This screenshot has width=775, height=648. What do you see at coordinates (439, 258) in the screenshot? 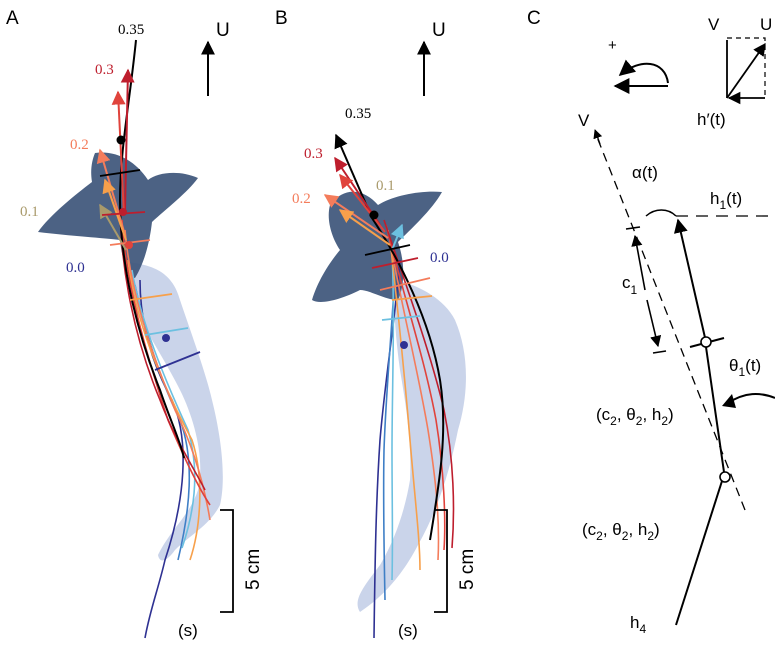
I see `time-label-t0-b: 0.0` at bounding box center [439, 258].